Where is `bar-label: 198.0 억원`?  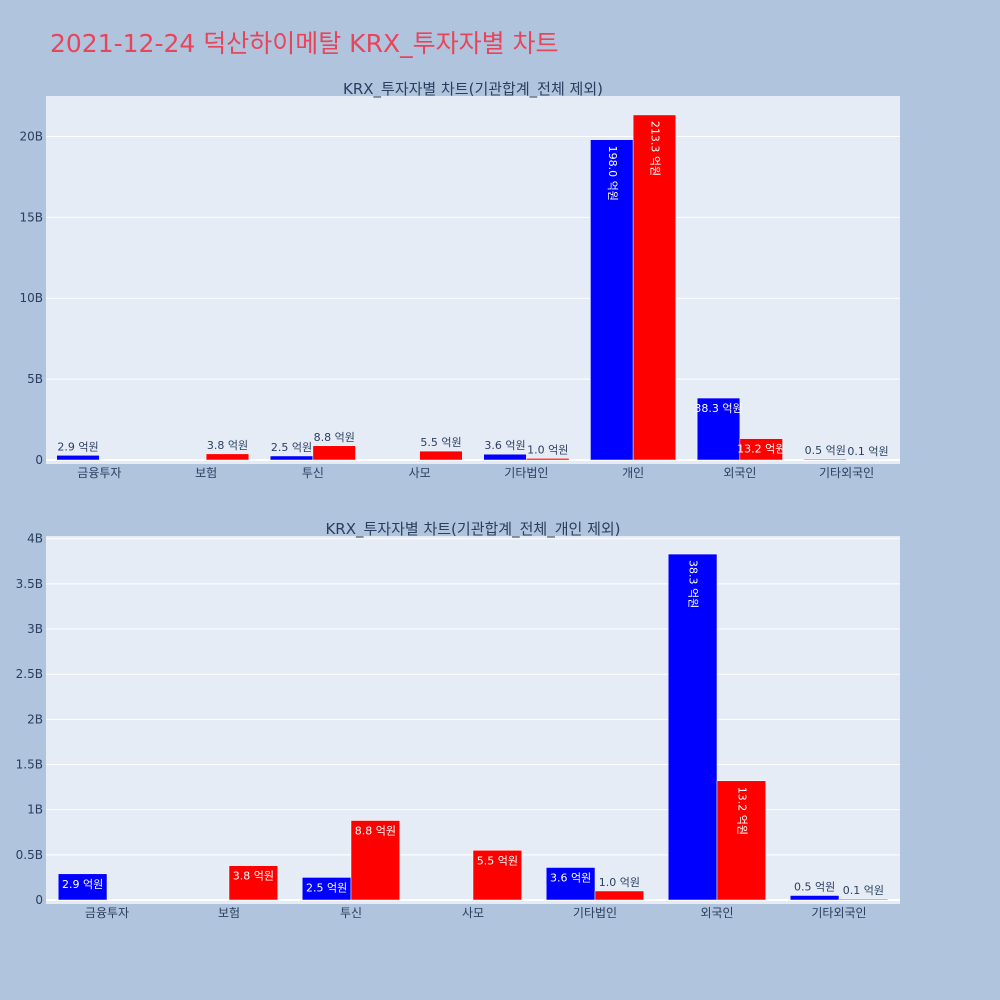 bar-label: 198.0 억원 is located at coordinates (612, 173).